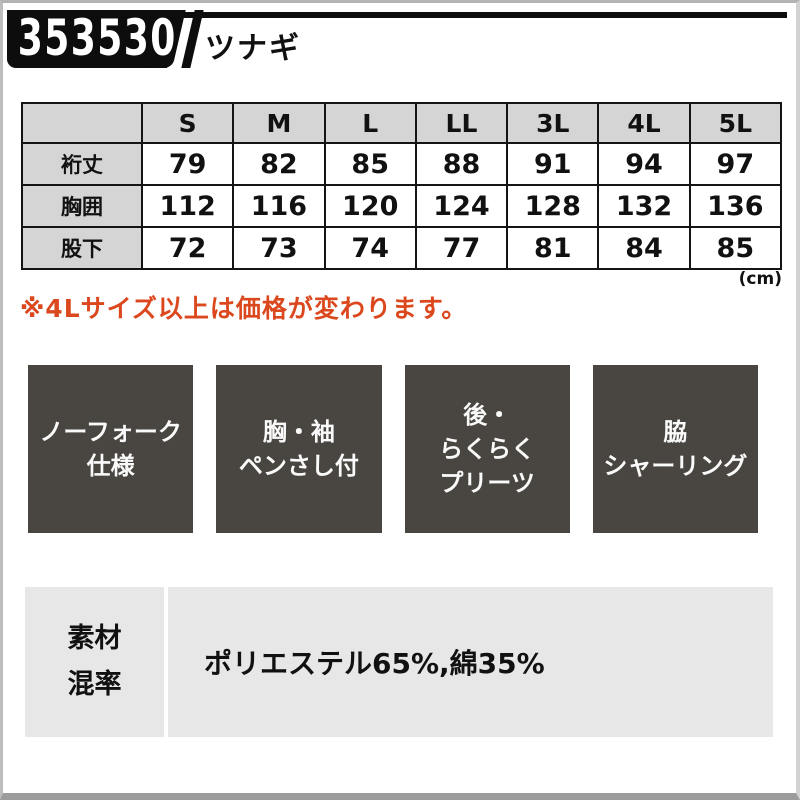 Image resolution: width=800 pixels, height=800 pixels. Describe the element at coordinates (397, 15) in the screenshot. I see `header-rule` at that location.